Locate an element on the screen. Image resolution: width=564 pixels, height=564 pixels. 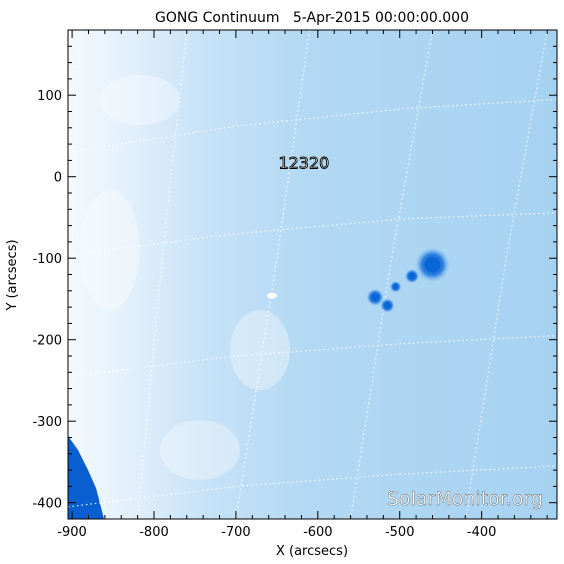
watermark: SolarMonitor.org is located at coordinates (465, 499).